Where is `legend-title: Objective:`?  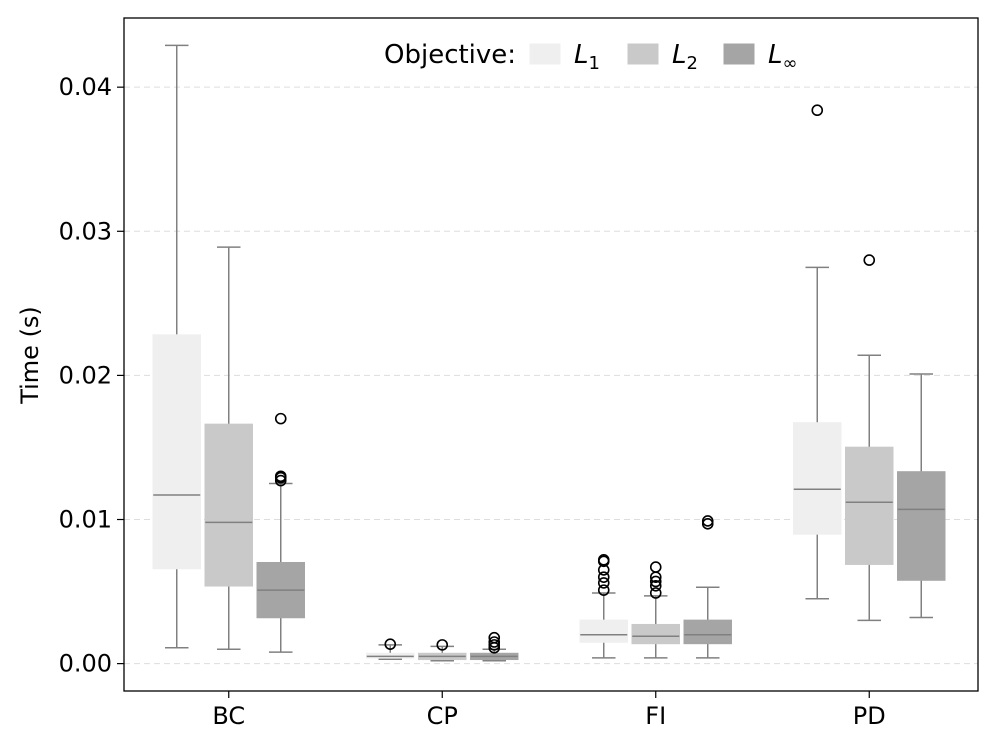 legend-title: Objective: is located at coordinates (450, 55).